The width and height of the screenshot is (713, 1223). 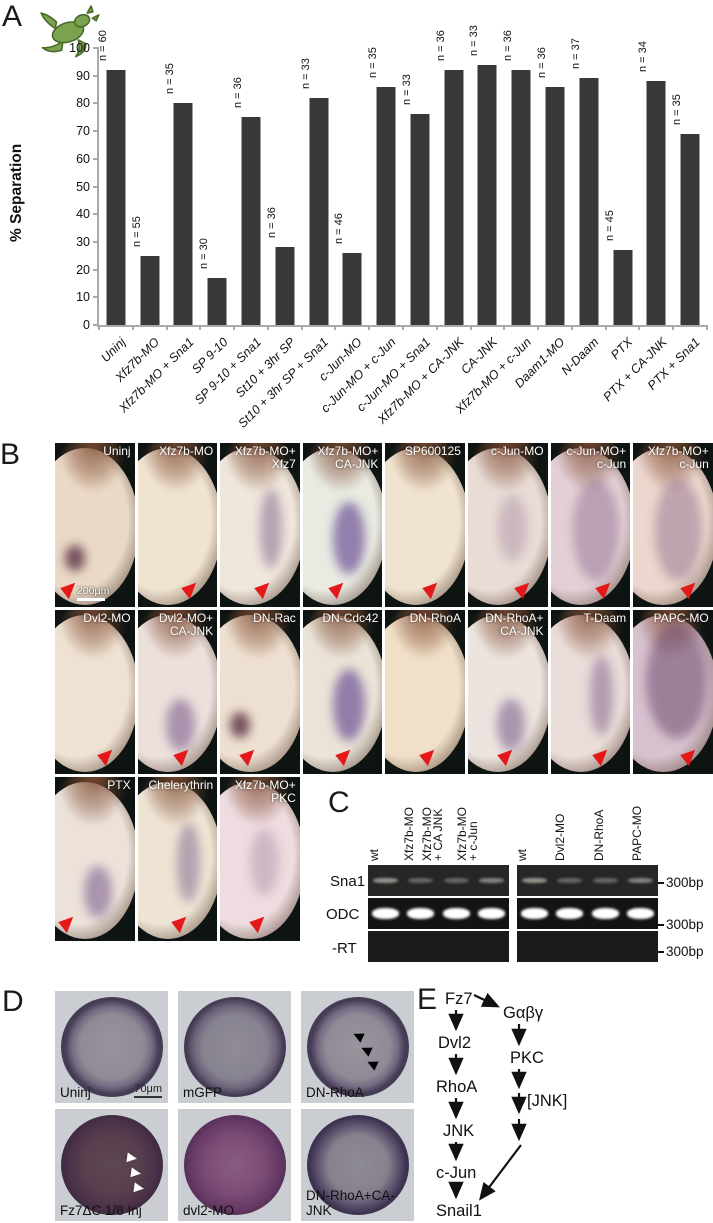 What do you see at coordinates (177, 859) in the screenshot?
I see `embryo-tile: Chelerythrin` at bounding box center [177, 859].